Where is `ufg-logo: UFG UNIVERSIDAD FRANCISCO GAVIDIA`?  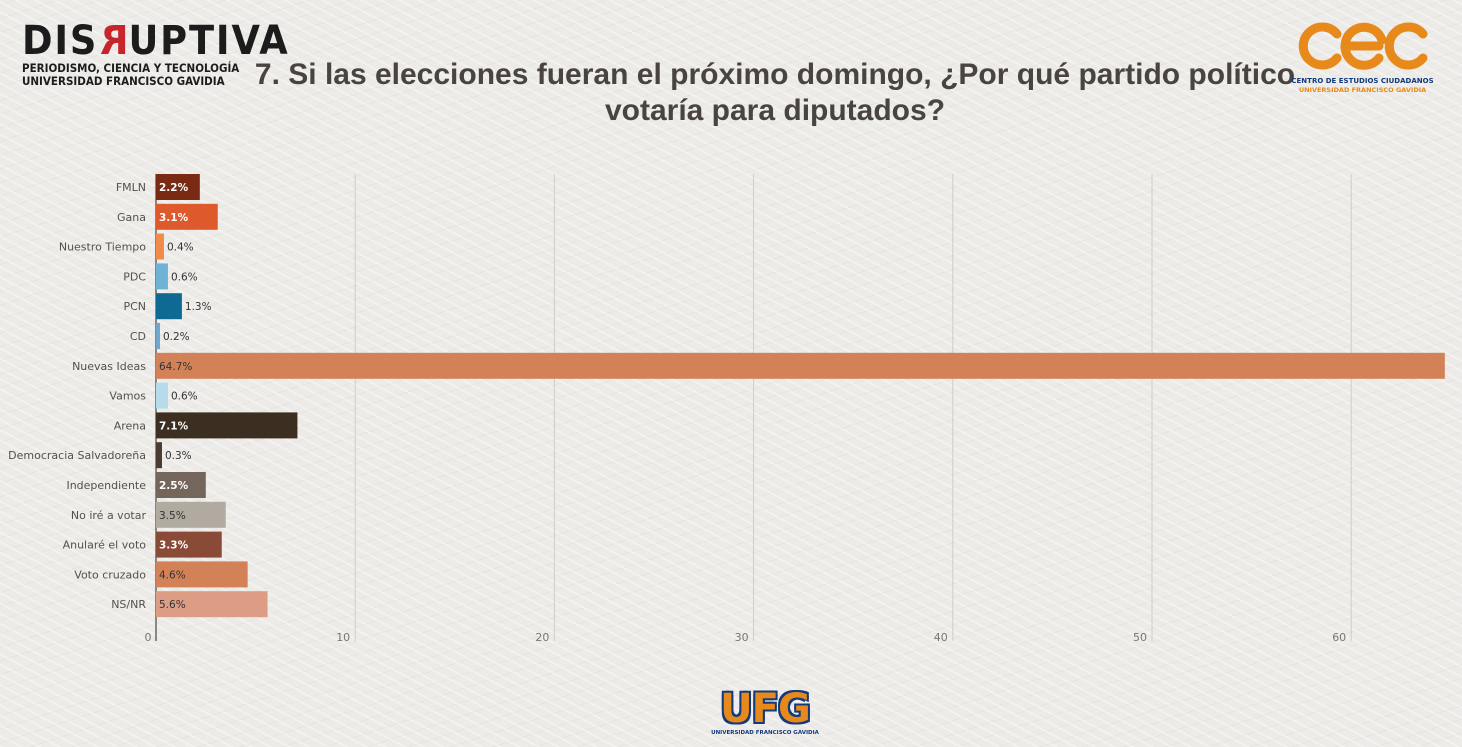
ufg-logo: UFG UNIVERSIDAD FRANCISCO GAVIDIA is located at coordinates (765, 712).